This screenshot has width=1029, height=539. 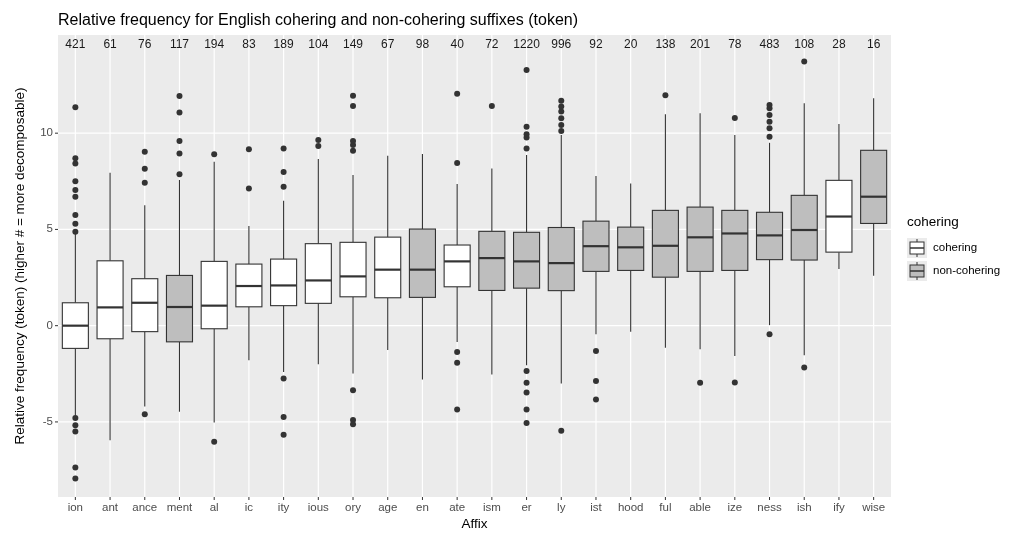 What do you see at coordinates (769, 44) in the screenshot?
I see `annotation: 483` at bounding box center [769, 44].